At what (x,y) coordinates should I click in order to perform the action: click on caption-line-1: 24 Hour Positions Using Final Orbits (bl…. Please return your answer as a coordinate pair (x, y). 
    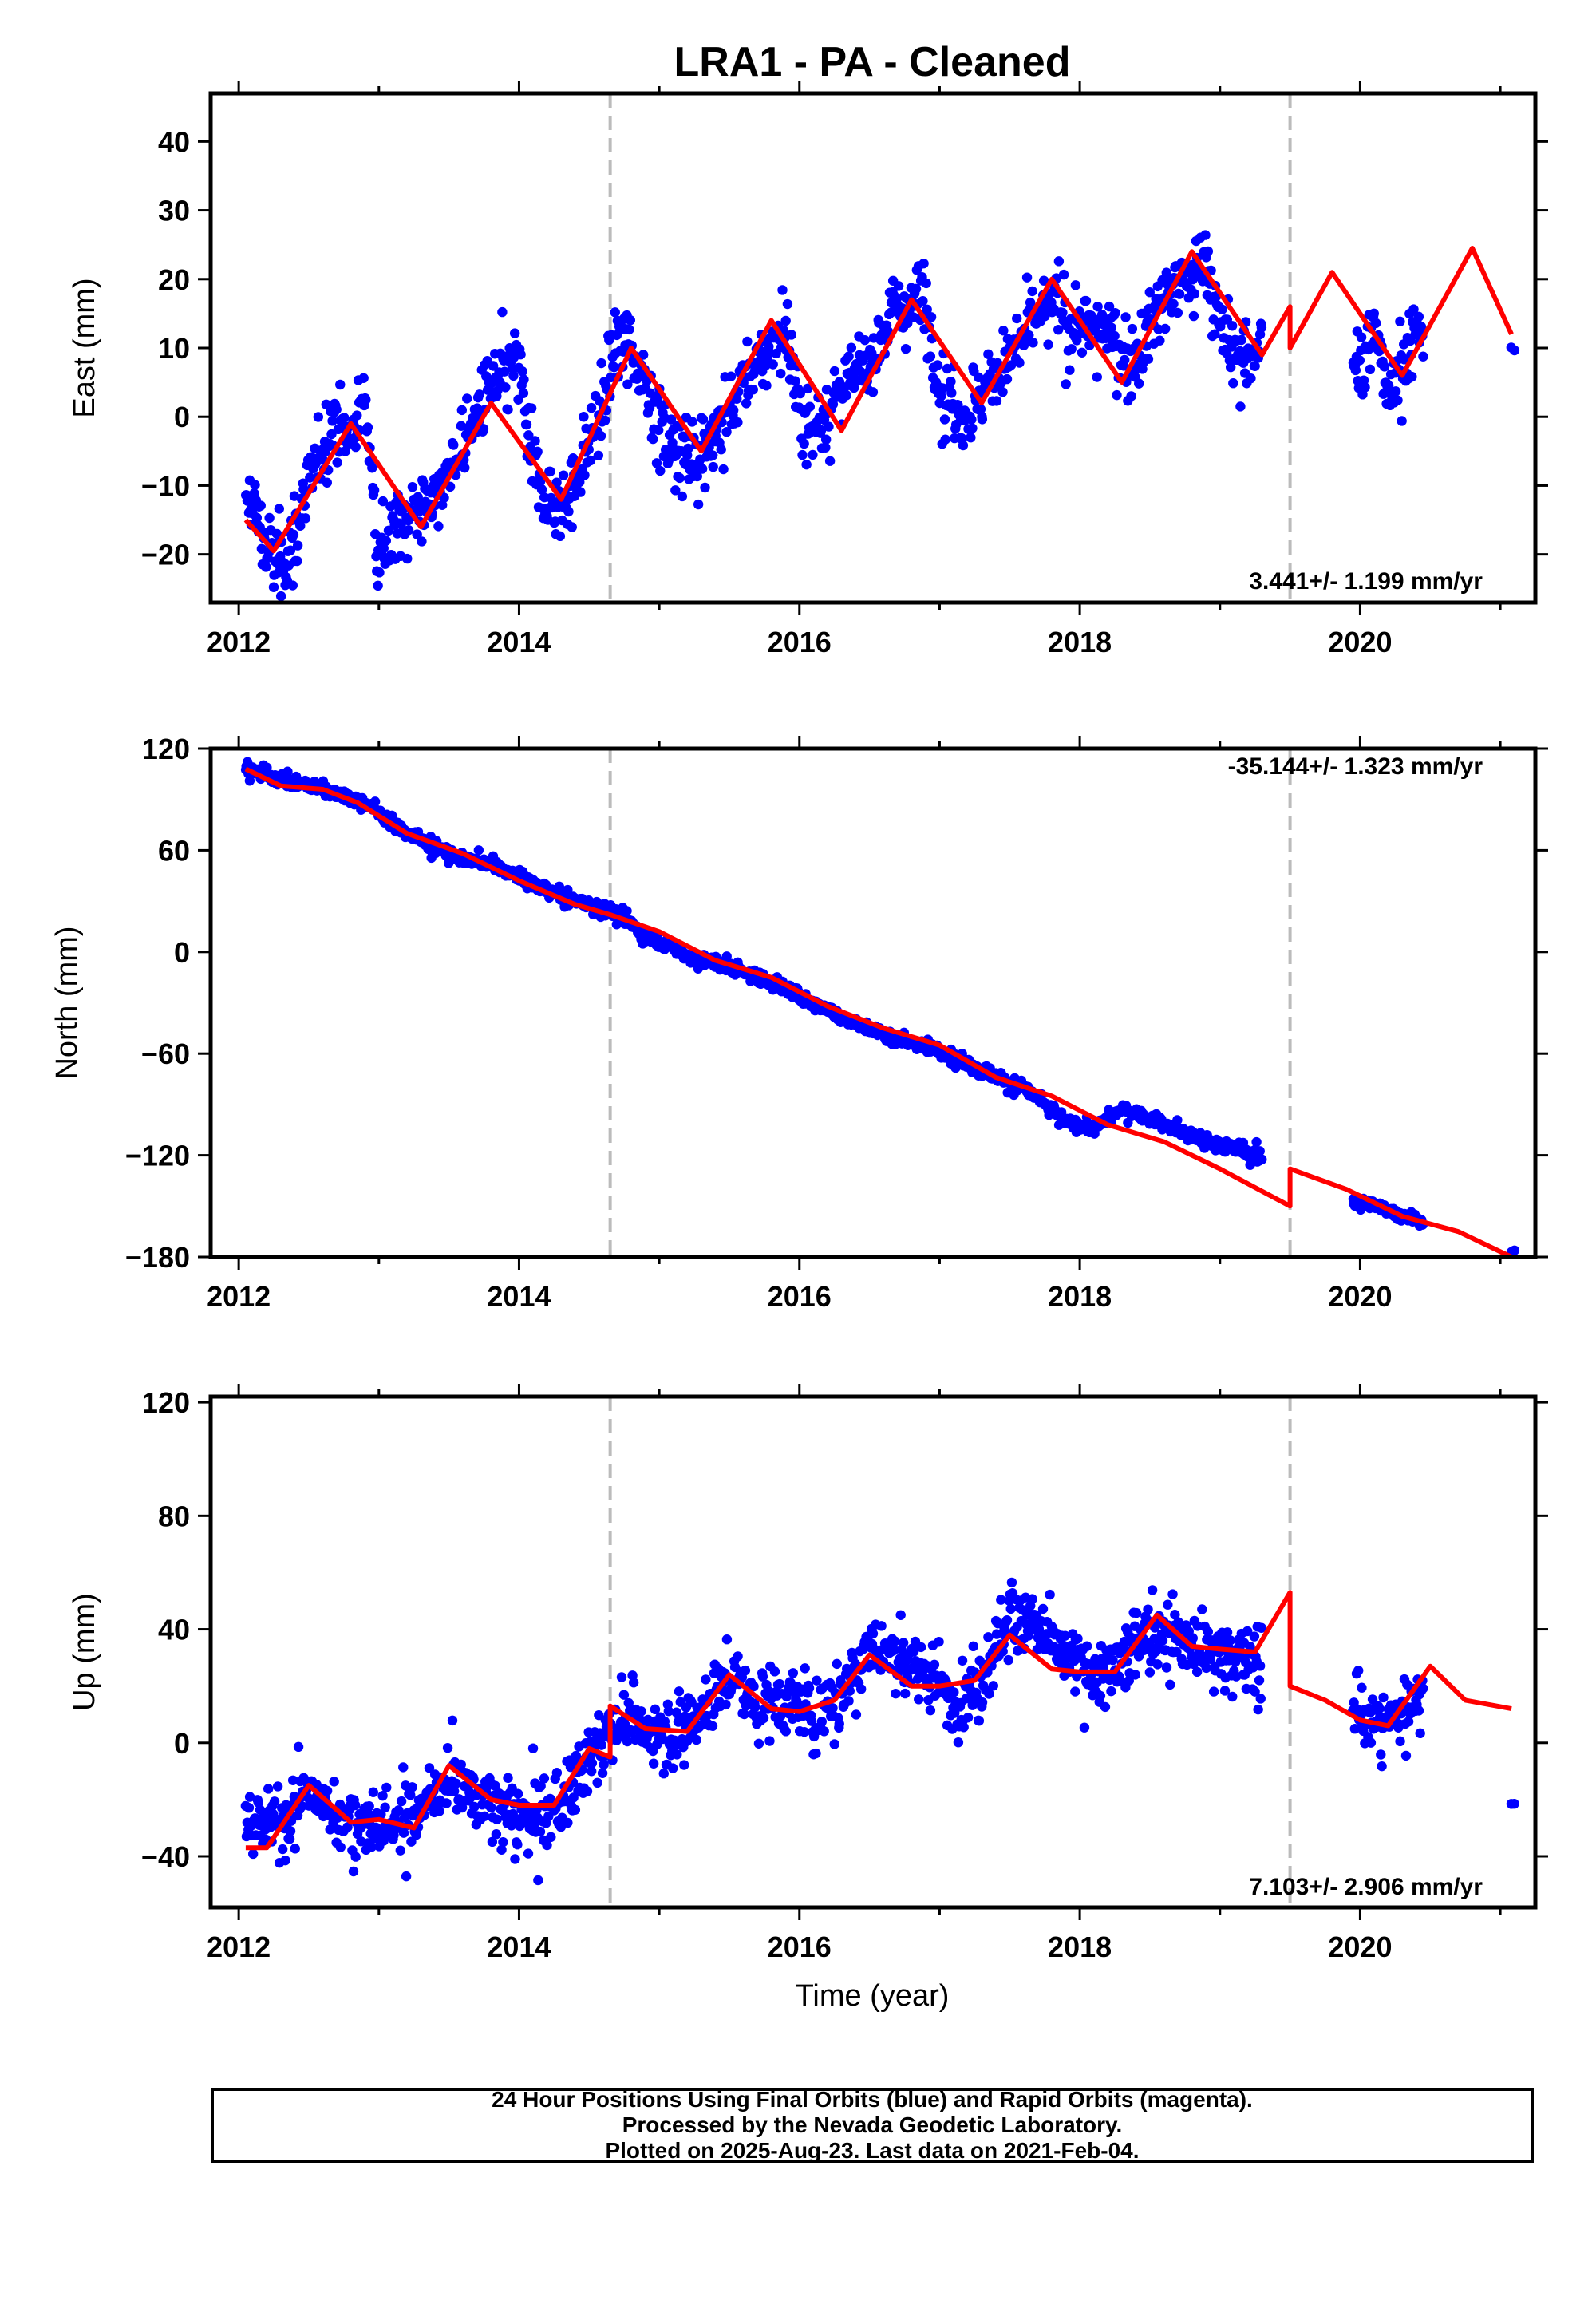
    Looking at the image, I should click on (873, 2099).